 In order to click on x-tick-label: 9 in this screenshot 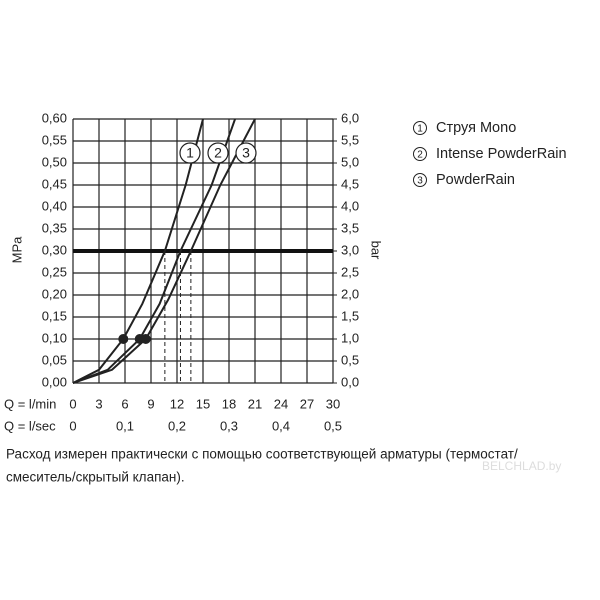, I will do `click(150, 403)`.